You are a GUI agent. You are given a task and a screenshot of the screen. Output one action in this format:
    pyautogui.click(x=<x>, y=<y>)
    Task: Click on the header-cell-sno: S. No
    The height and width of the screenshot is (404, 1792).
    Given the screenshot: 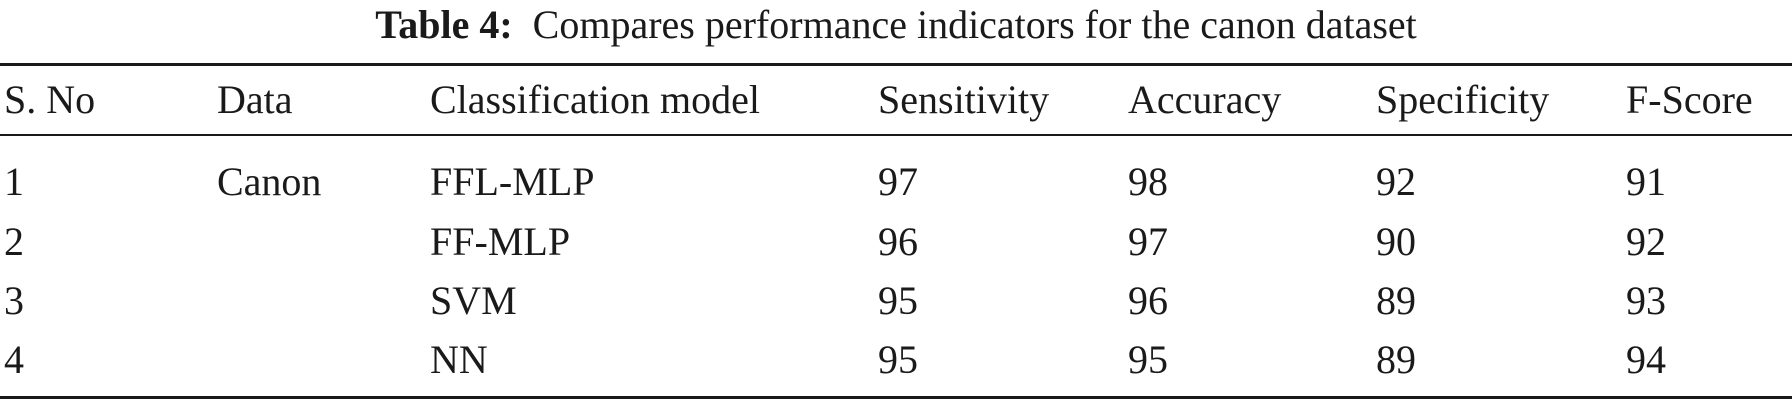 What is the action you would take?
    pyautogui.click(x=50, y=99)
    